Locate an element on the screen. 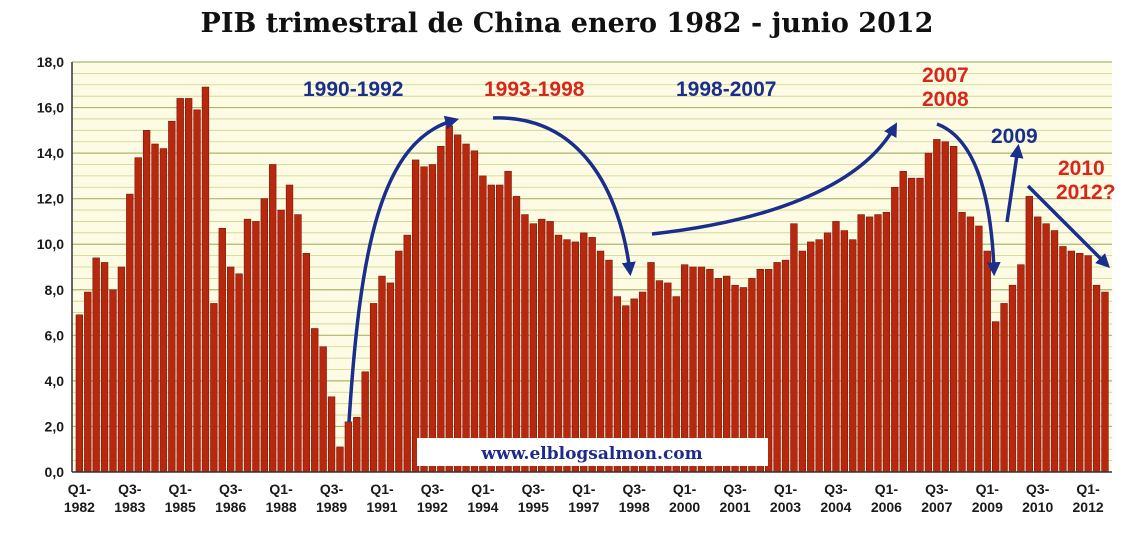 Image resolution: width=1134 pixels, height=533 pixels. y-tick-label: 12,0 is located at coordinates (50, 199).